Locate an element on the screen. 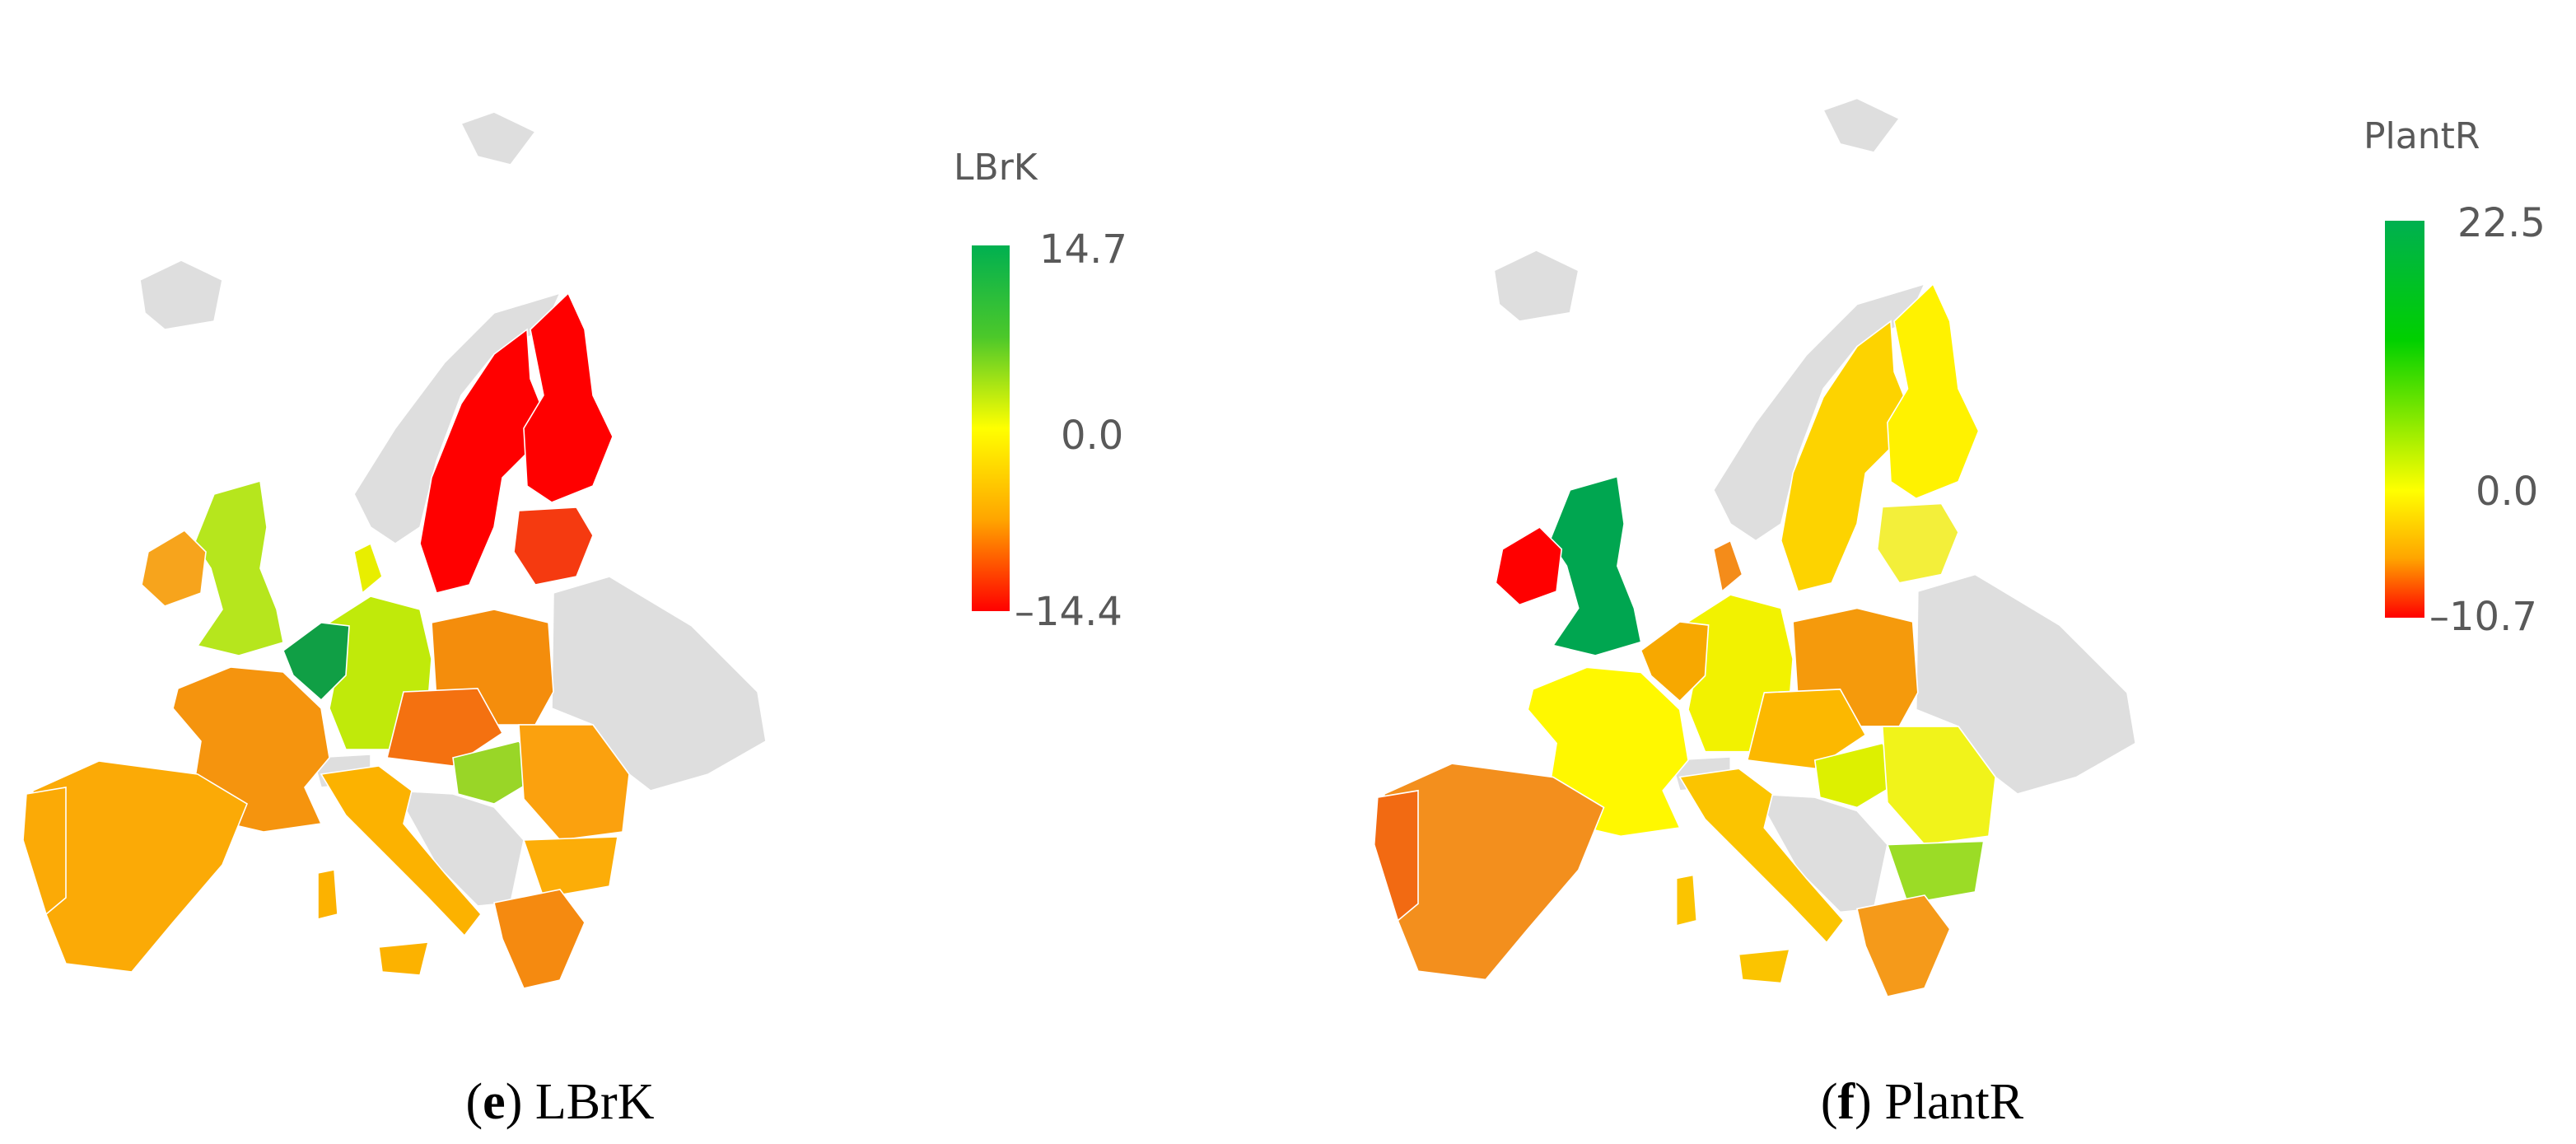  legend-label: 14.7 is located at coordinates (1083, 250).